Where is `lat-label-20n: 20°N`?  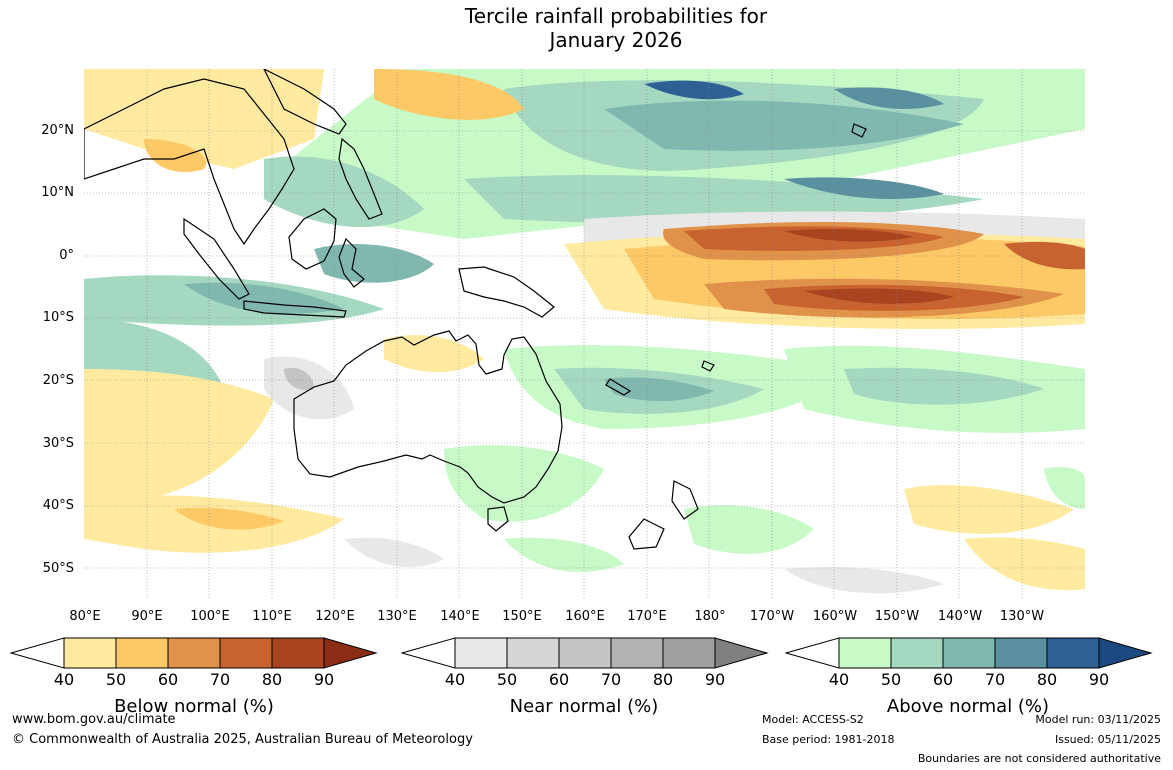 lat-label-20n: 20°N is located at coordinates (57, 130).